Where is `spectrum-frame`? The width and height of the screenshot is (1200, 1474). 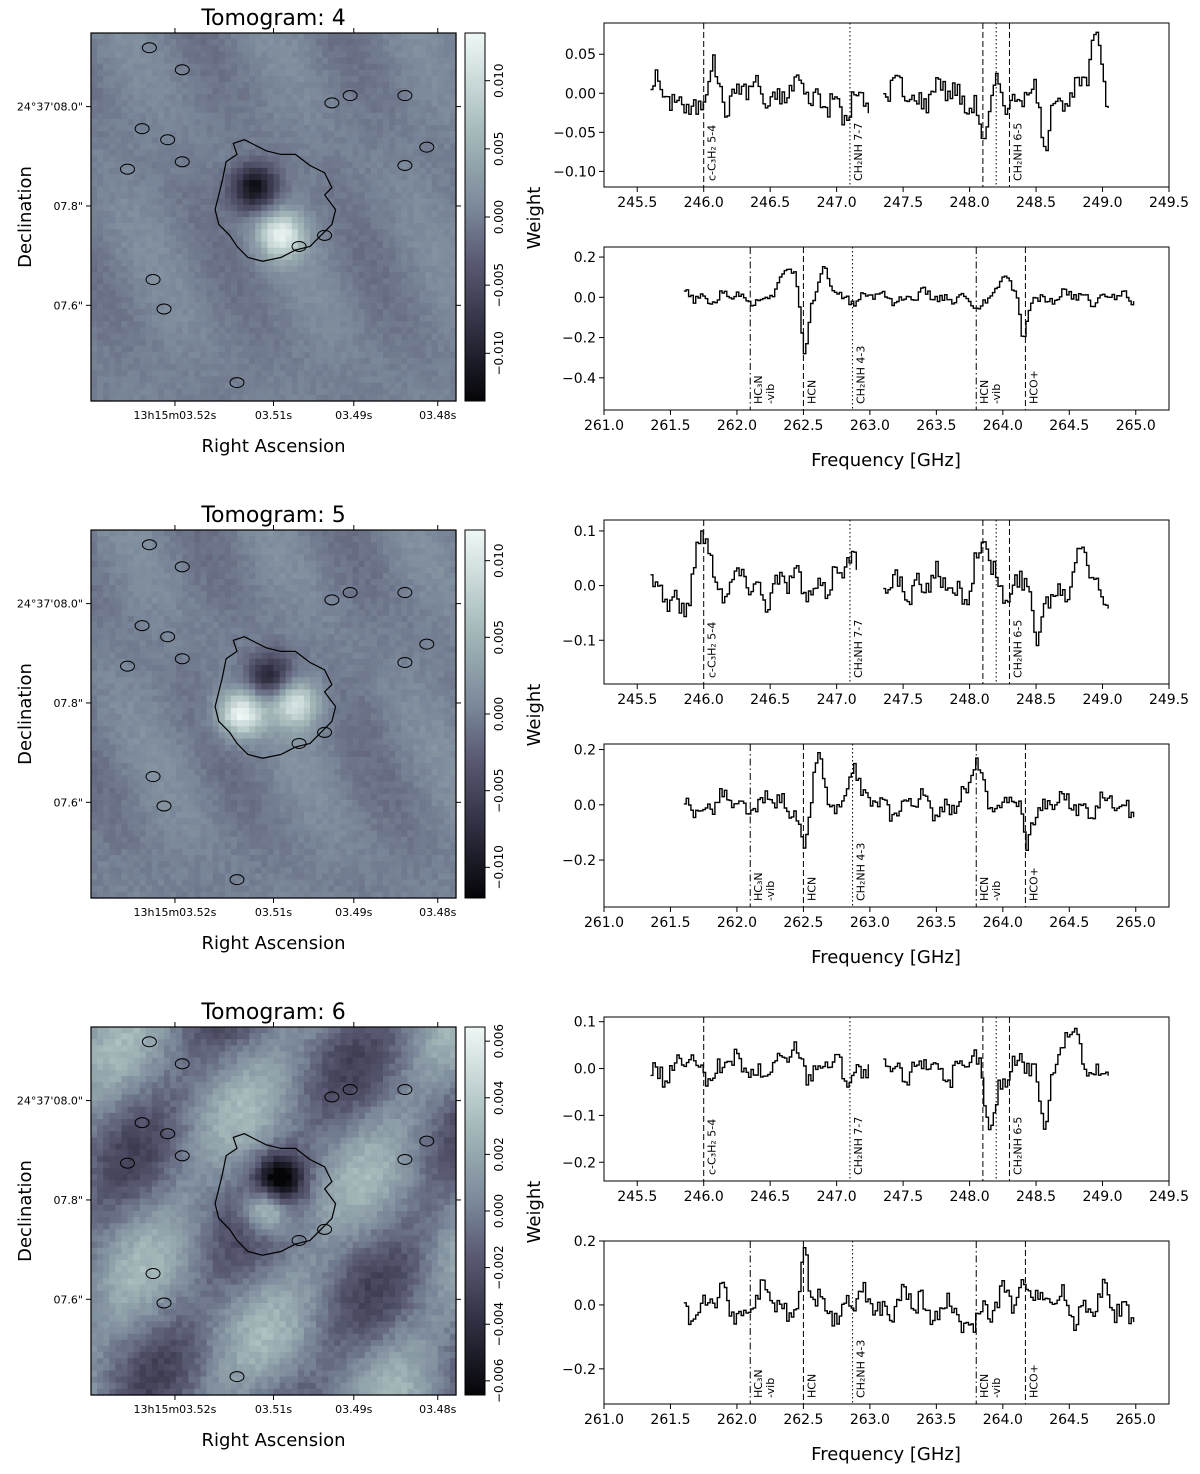
spectrum-frame is located at coordinates (886, 328).